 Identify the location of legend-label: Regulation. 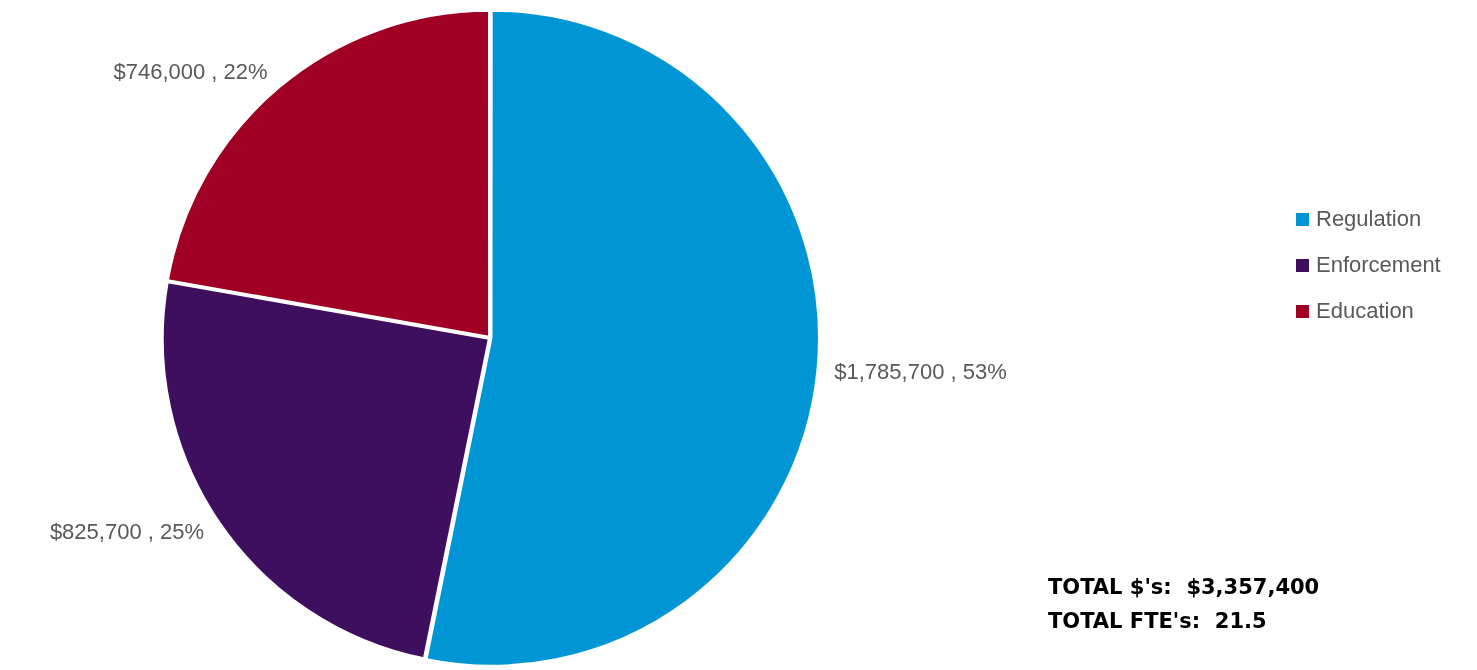
(1369, 219).